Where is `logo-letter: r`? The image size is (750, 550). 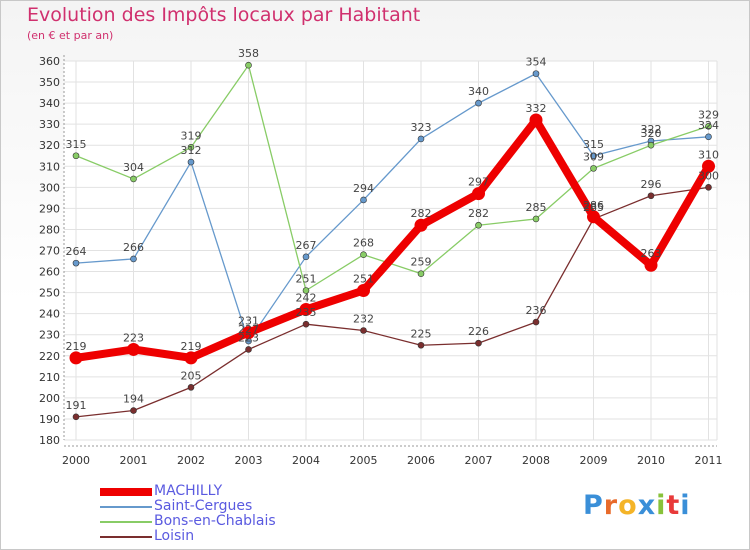 logo-letter: r is located at coordinates (611, 505).